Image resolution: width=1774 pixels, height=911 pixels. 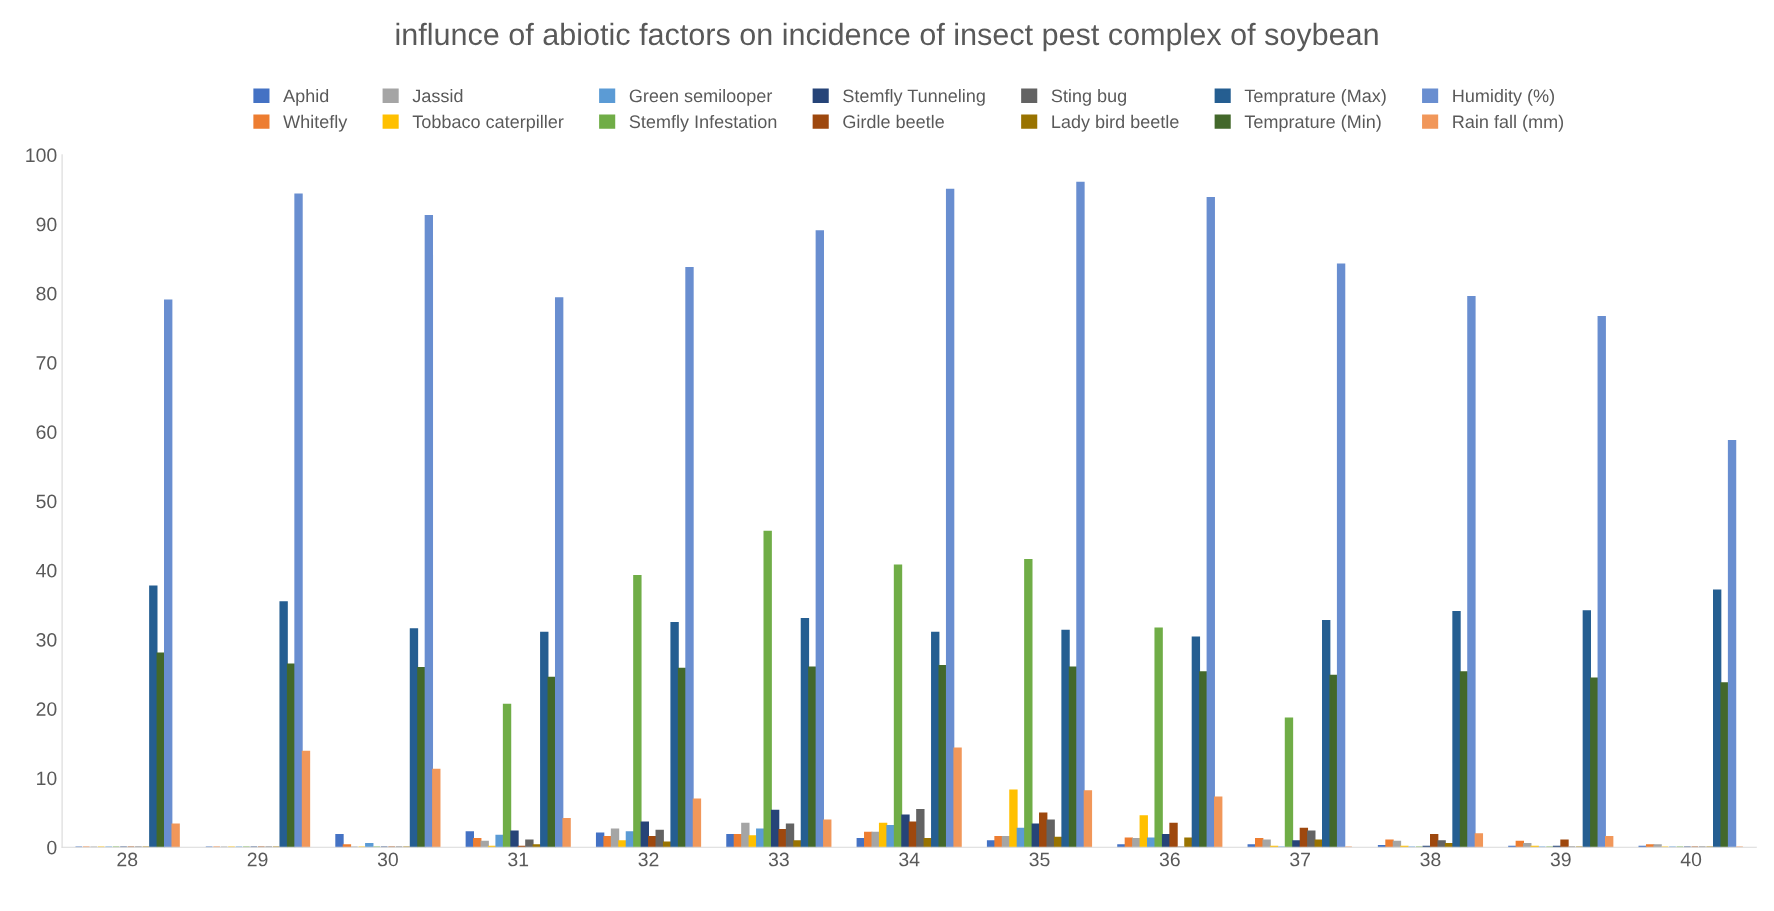 I want to click on x-tick-label: 33, so click(x=778, y=859).